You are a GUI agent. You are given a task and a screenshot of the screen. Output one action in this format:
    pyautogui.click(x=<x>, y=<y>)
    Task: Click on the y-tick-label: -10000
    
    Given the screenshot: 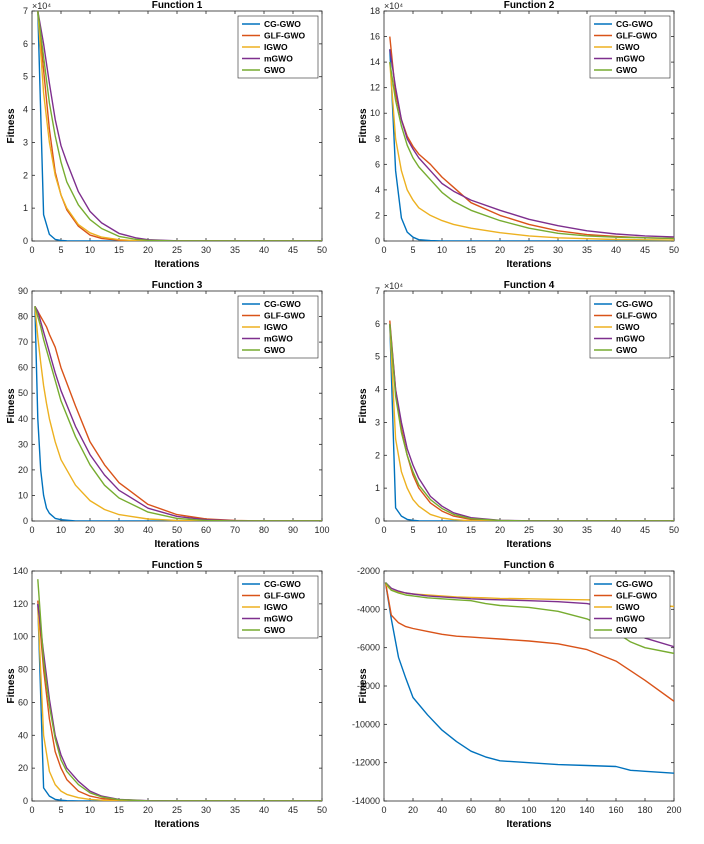 What is the action you would take?
    pyautogui.click(x=366, y=724)
    